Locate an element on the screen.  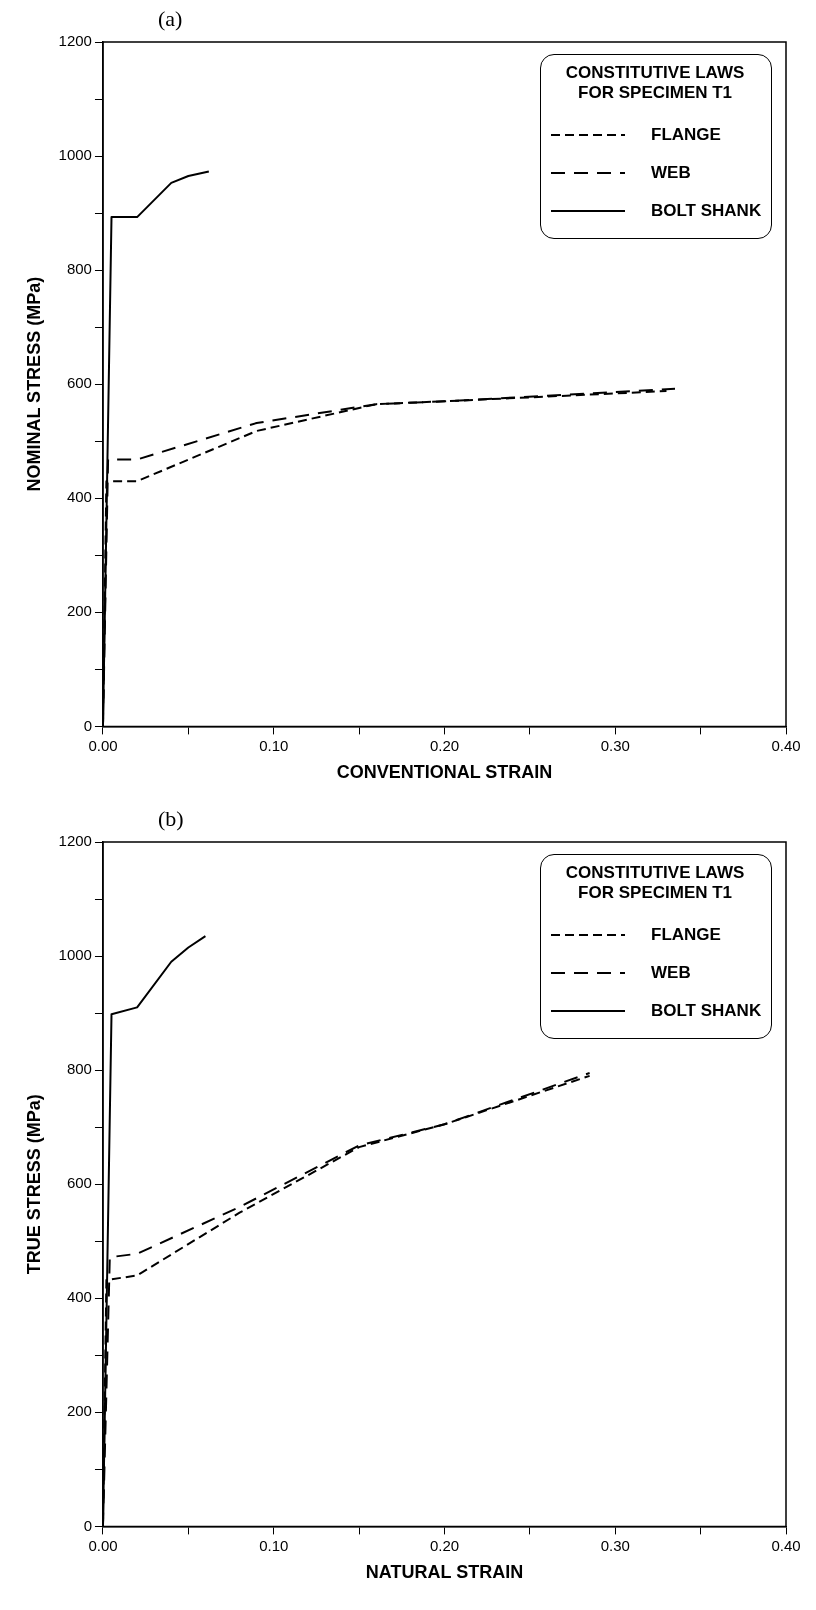
y-axis-title: TRUE STRESS (MPa) is located at coordinates (33, 1184).